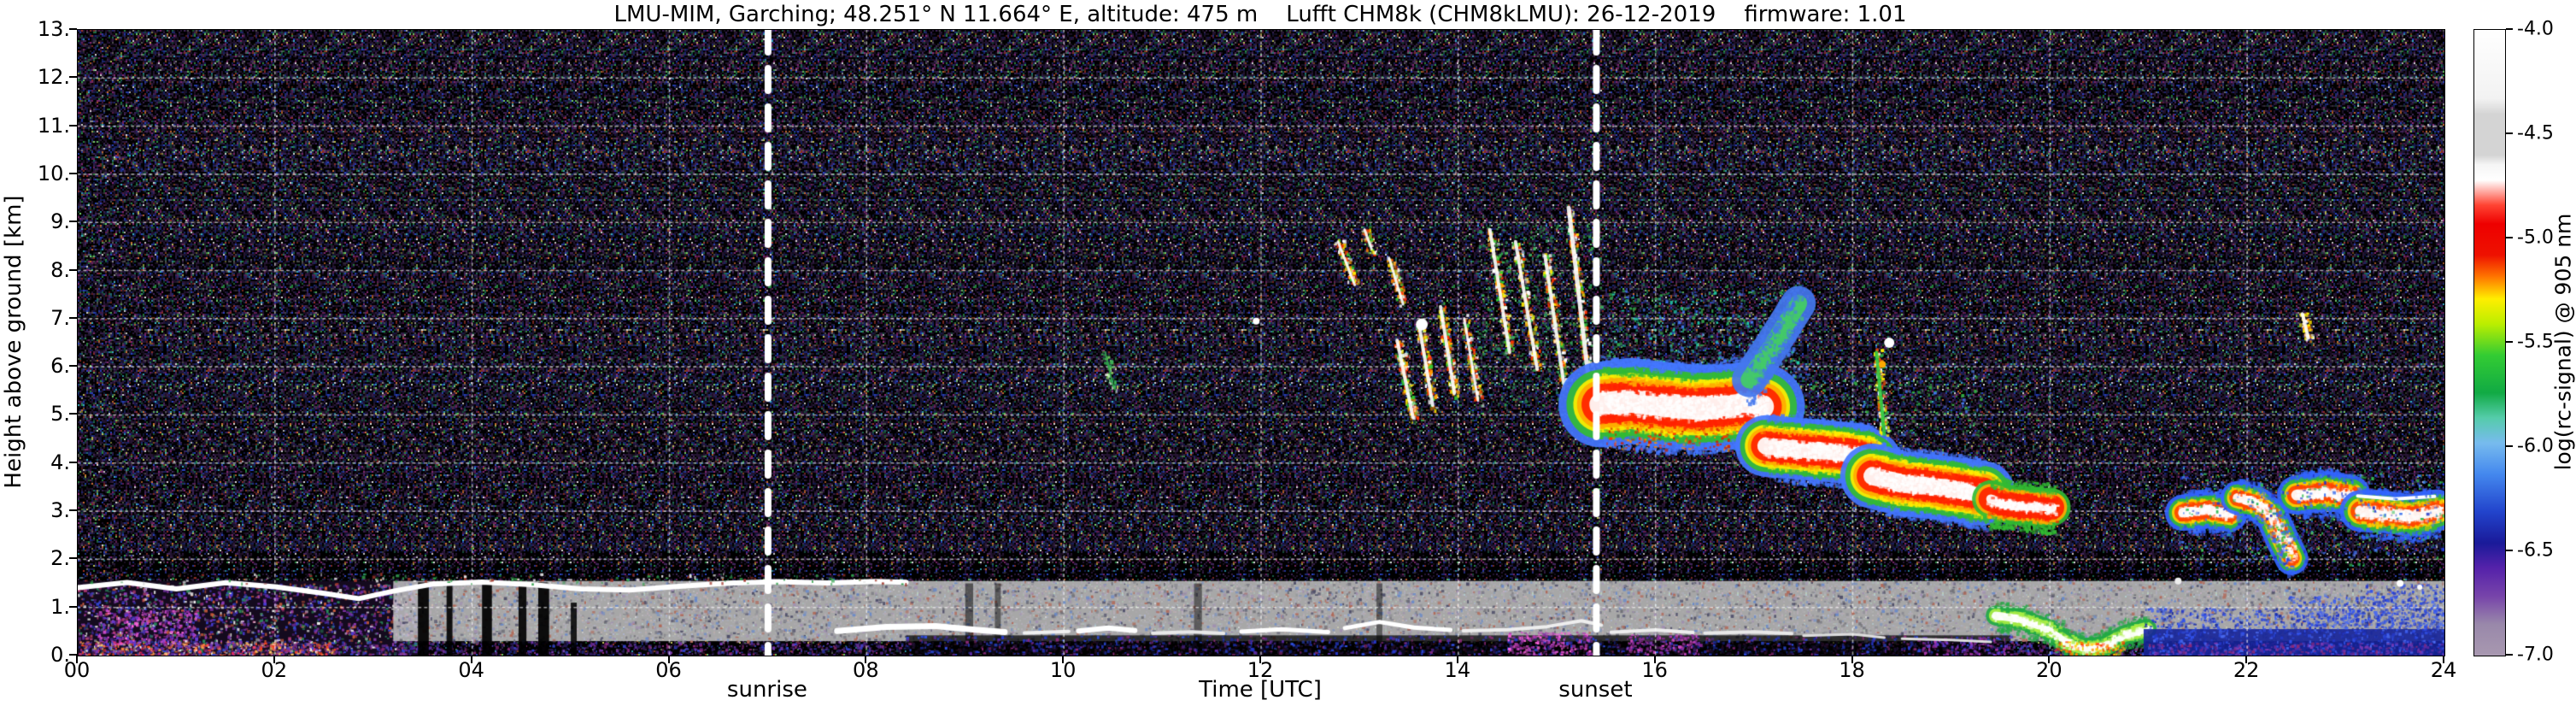  What do you see at coordinates (2535, 238) in the screenshot?
I see `colorbar-tick-label: -5.0` at bounding box center [2535, 238].